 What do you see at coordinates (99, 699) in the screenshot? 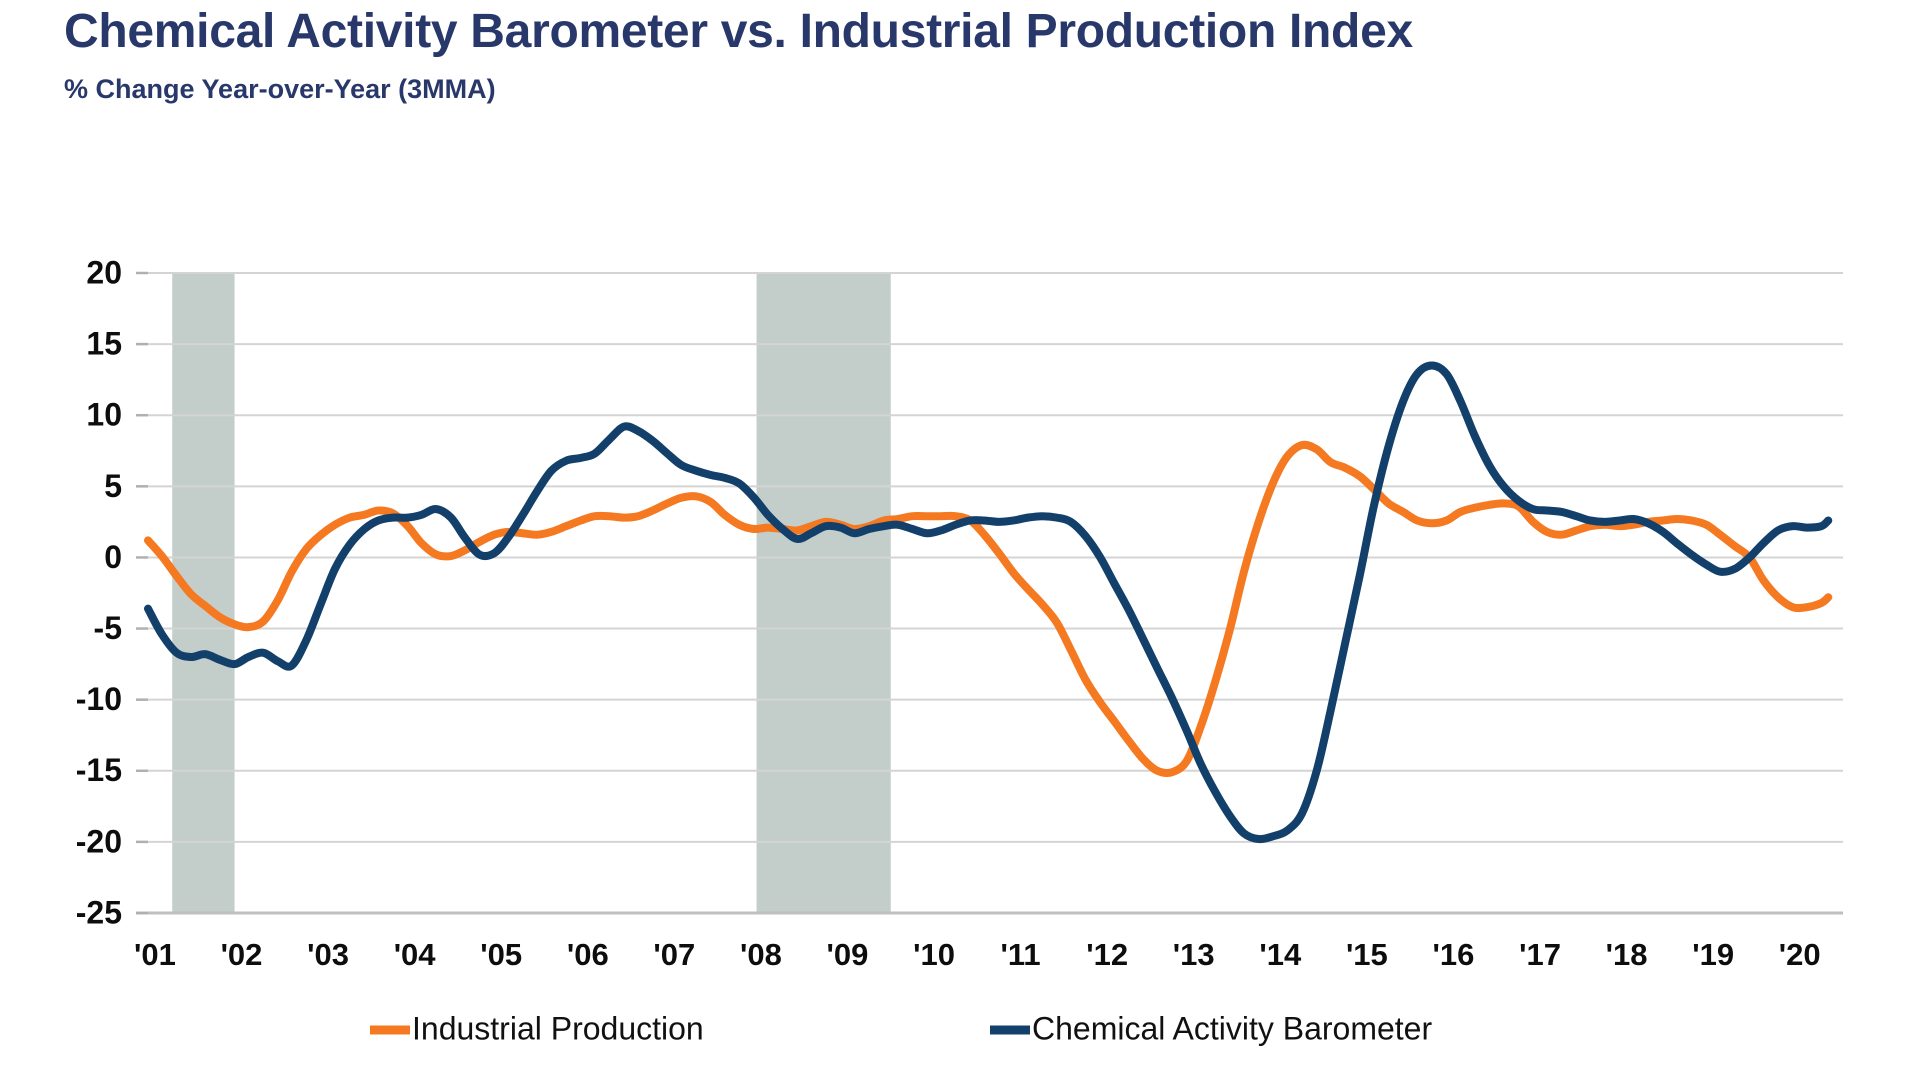
I see `y-axis-tick-label: -10` at bounding box center [99, 699].